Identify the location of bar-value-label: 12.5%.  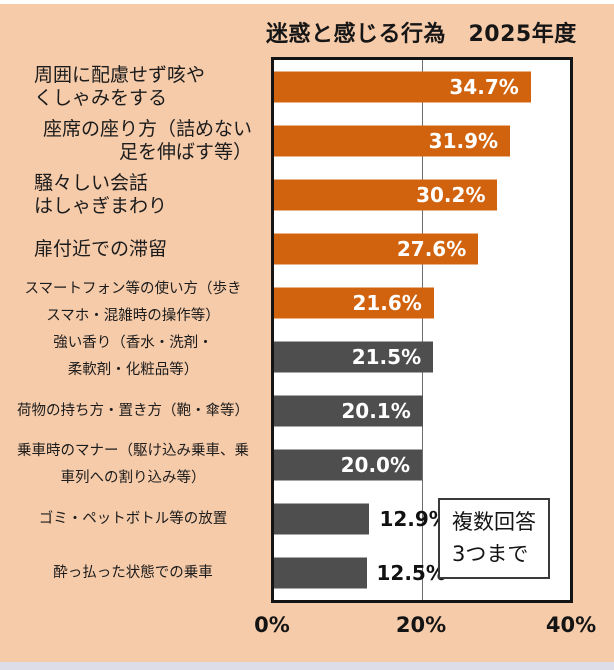
(411, 573).